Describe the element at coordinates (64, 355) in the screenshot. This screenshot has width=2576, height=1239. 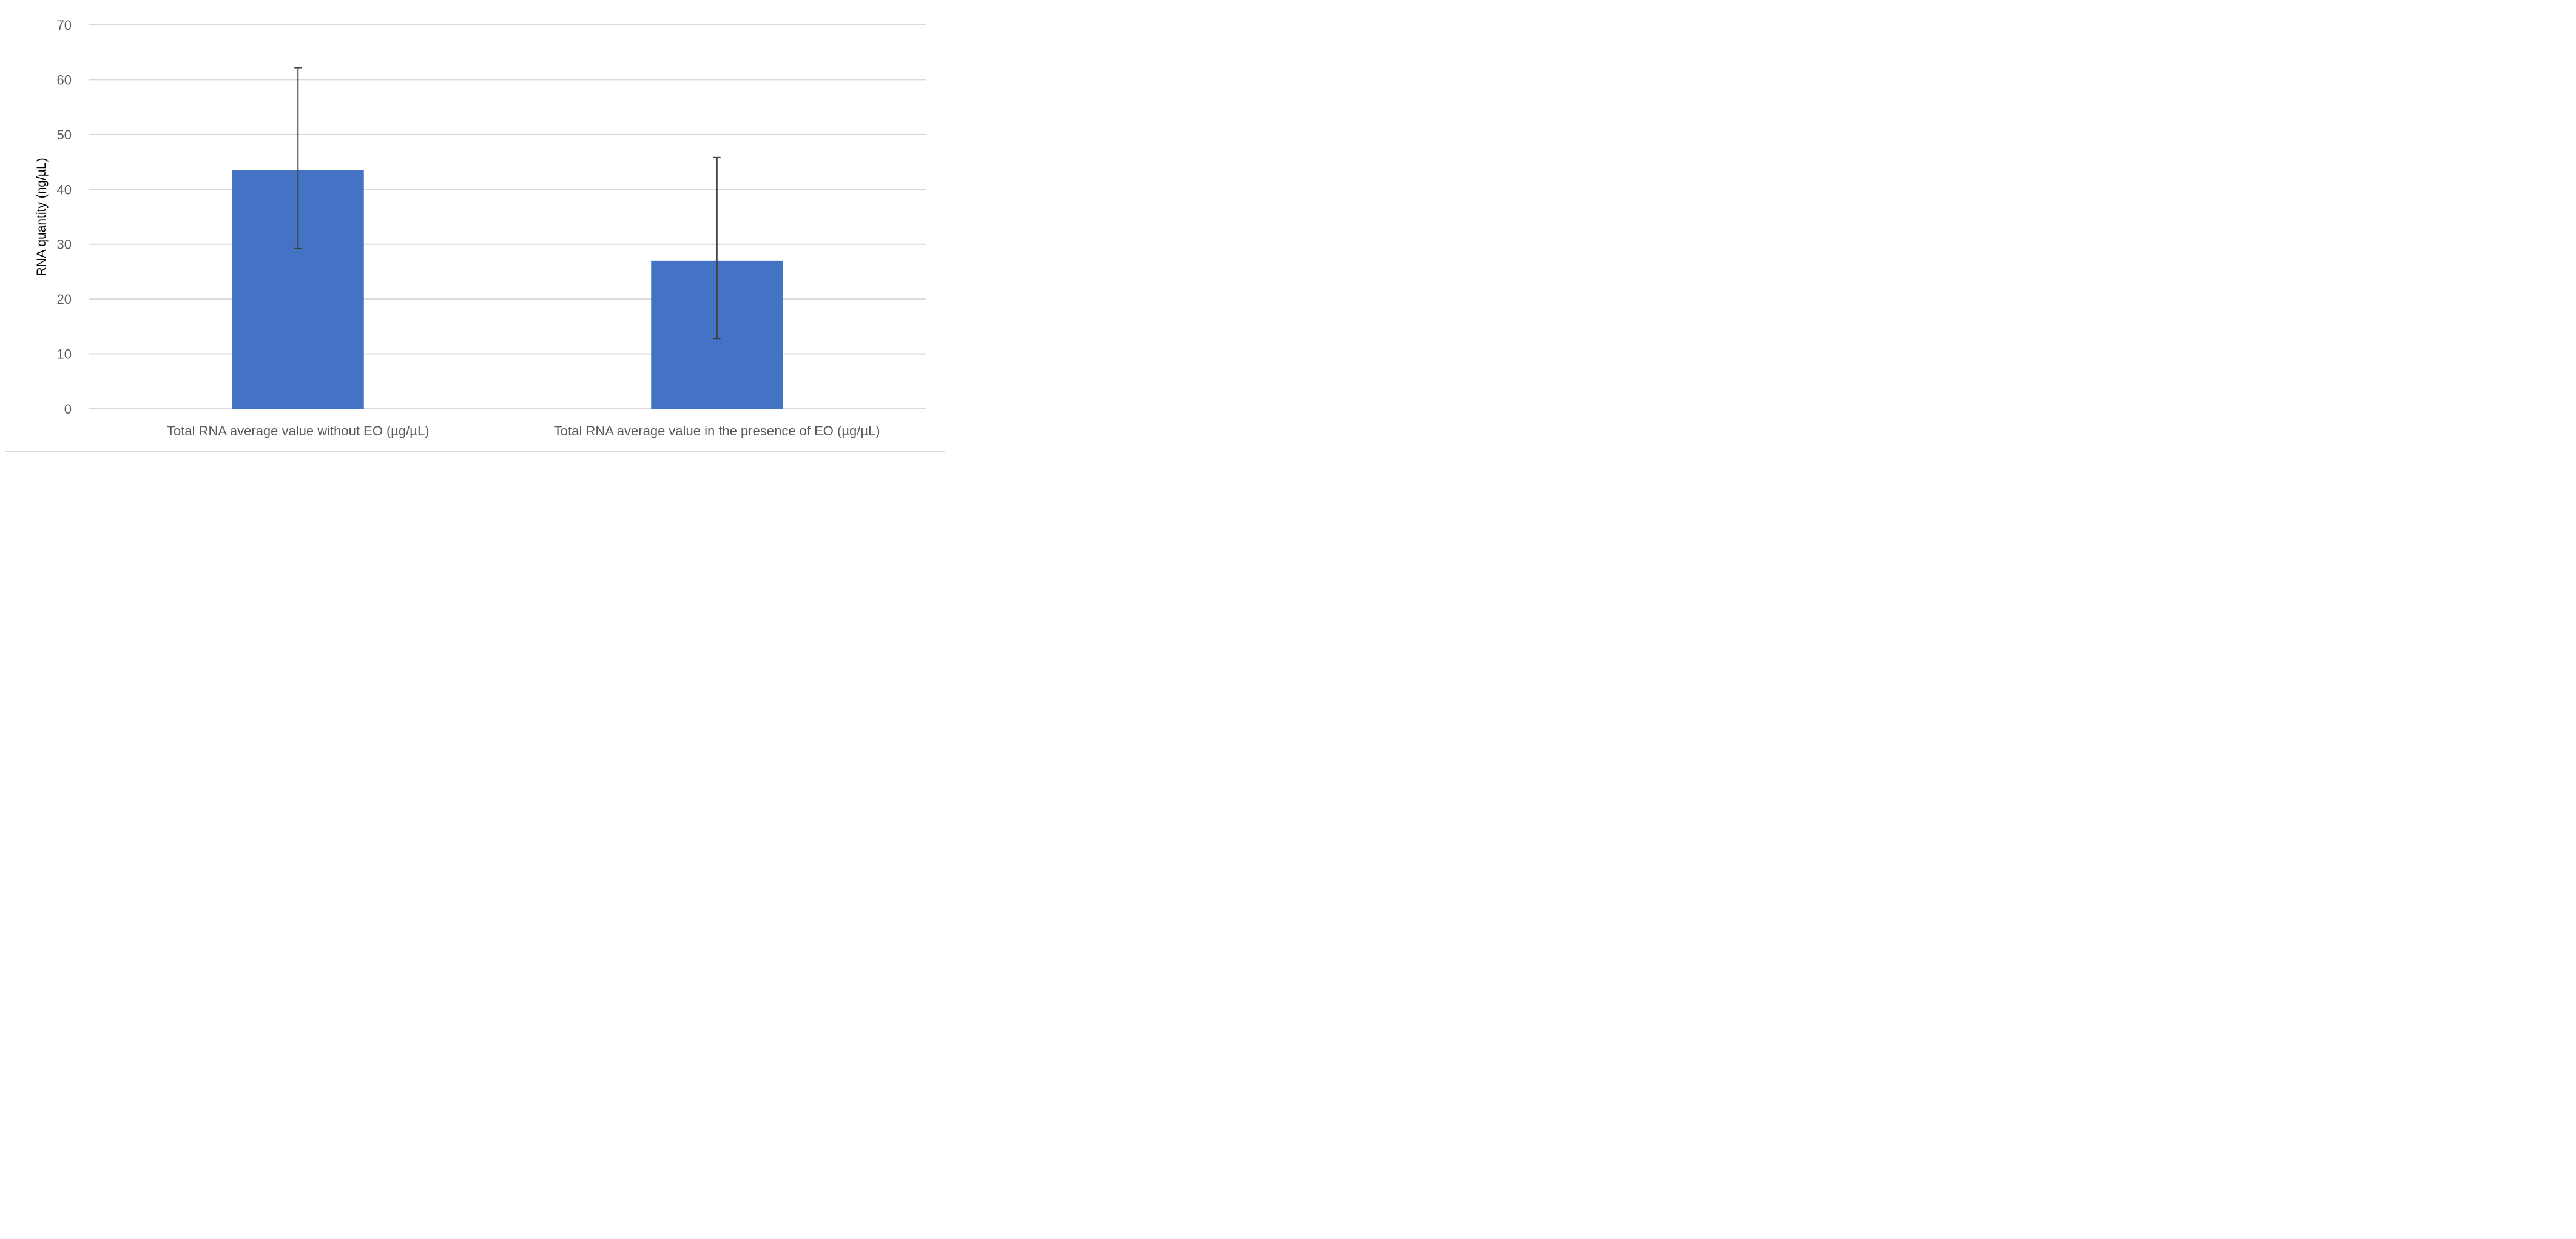
I see `y-tick-label: 10` at that location.